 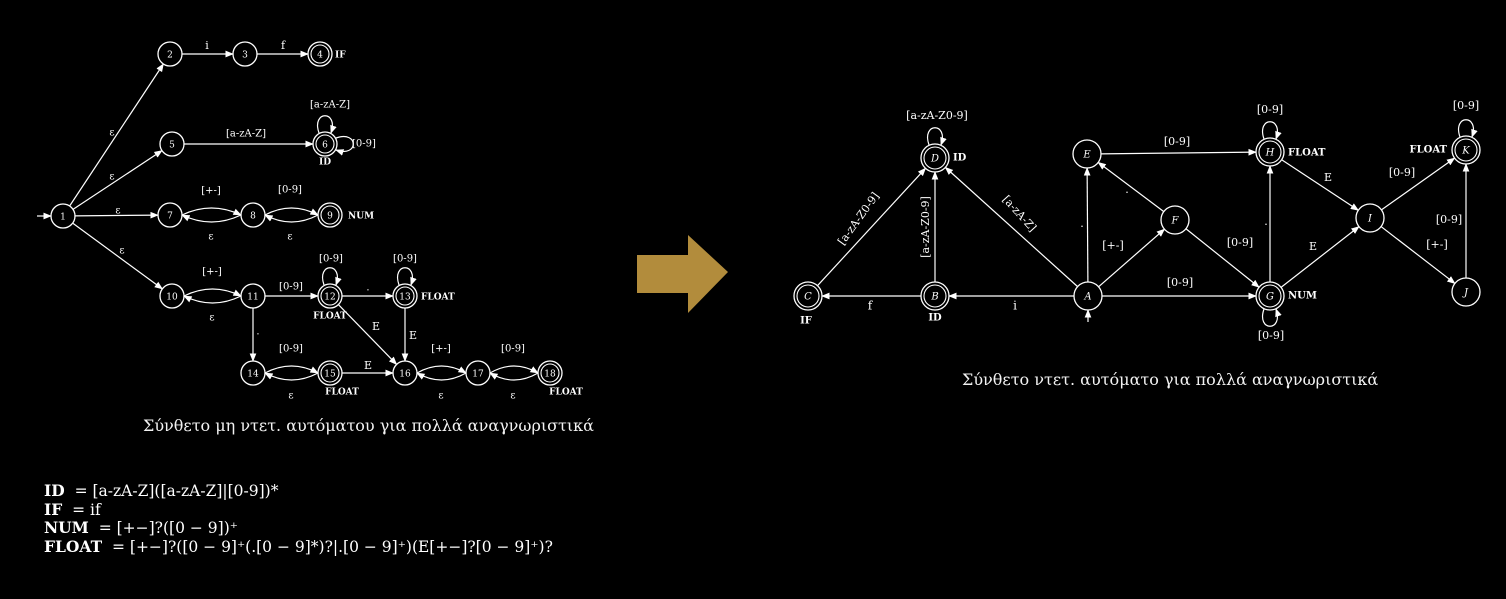 I want to click on state-label: J, so click(x=1465, y=293).